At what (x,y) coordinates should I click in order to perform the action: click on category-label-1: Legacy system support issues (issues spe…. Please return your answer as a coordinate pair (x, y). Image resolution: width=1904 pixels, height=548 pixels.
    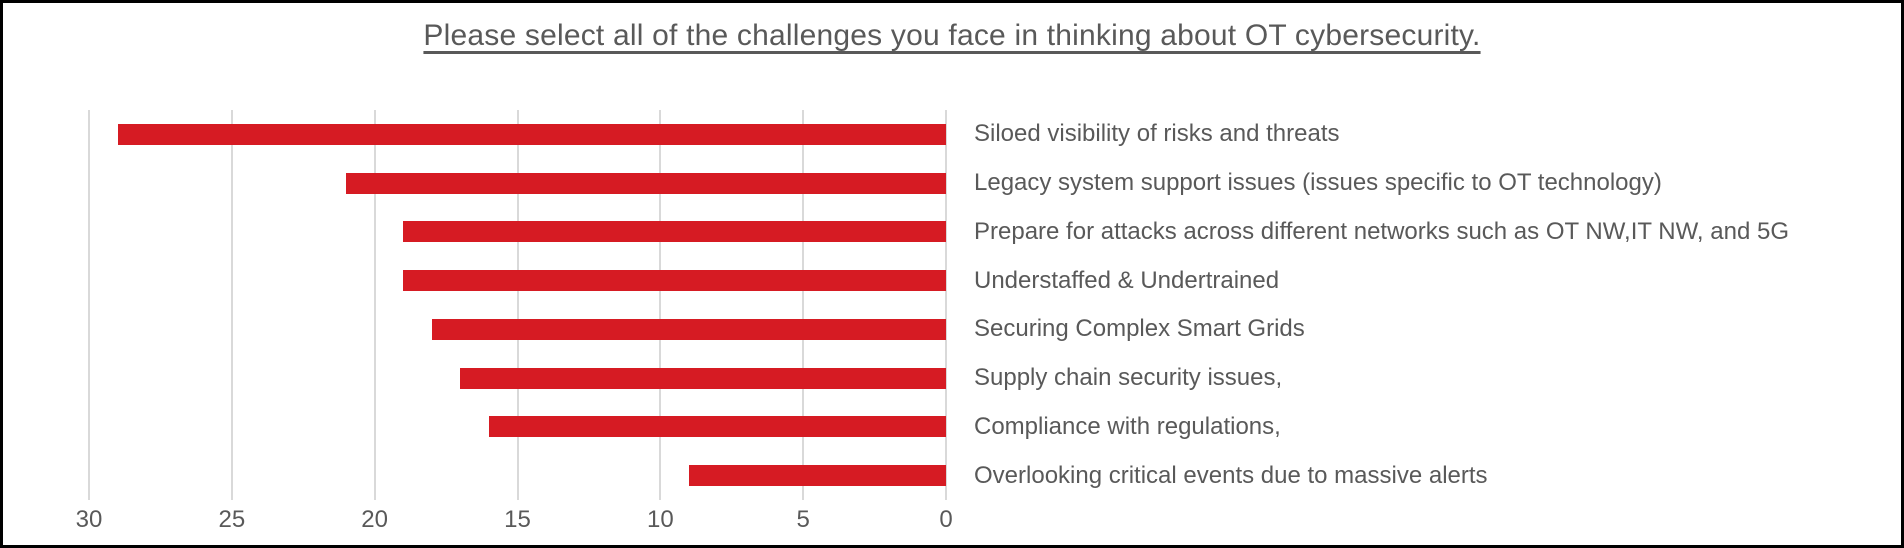
    Looking at the image, I should click on (1318, 183).